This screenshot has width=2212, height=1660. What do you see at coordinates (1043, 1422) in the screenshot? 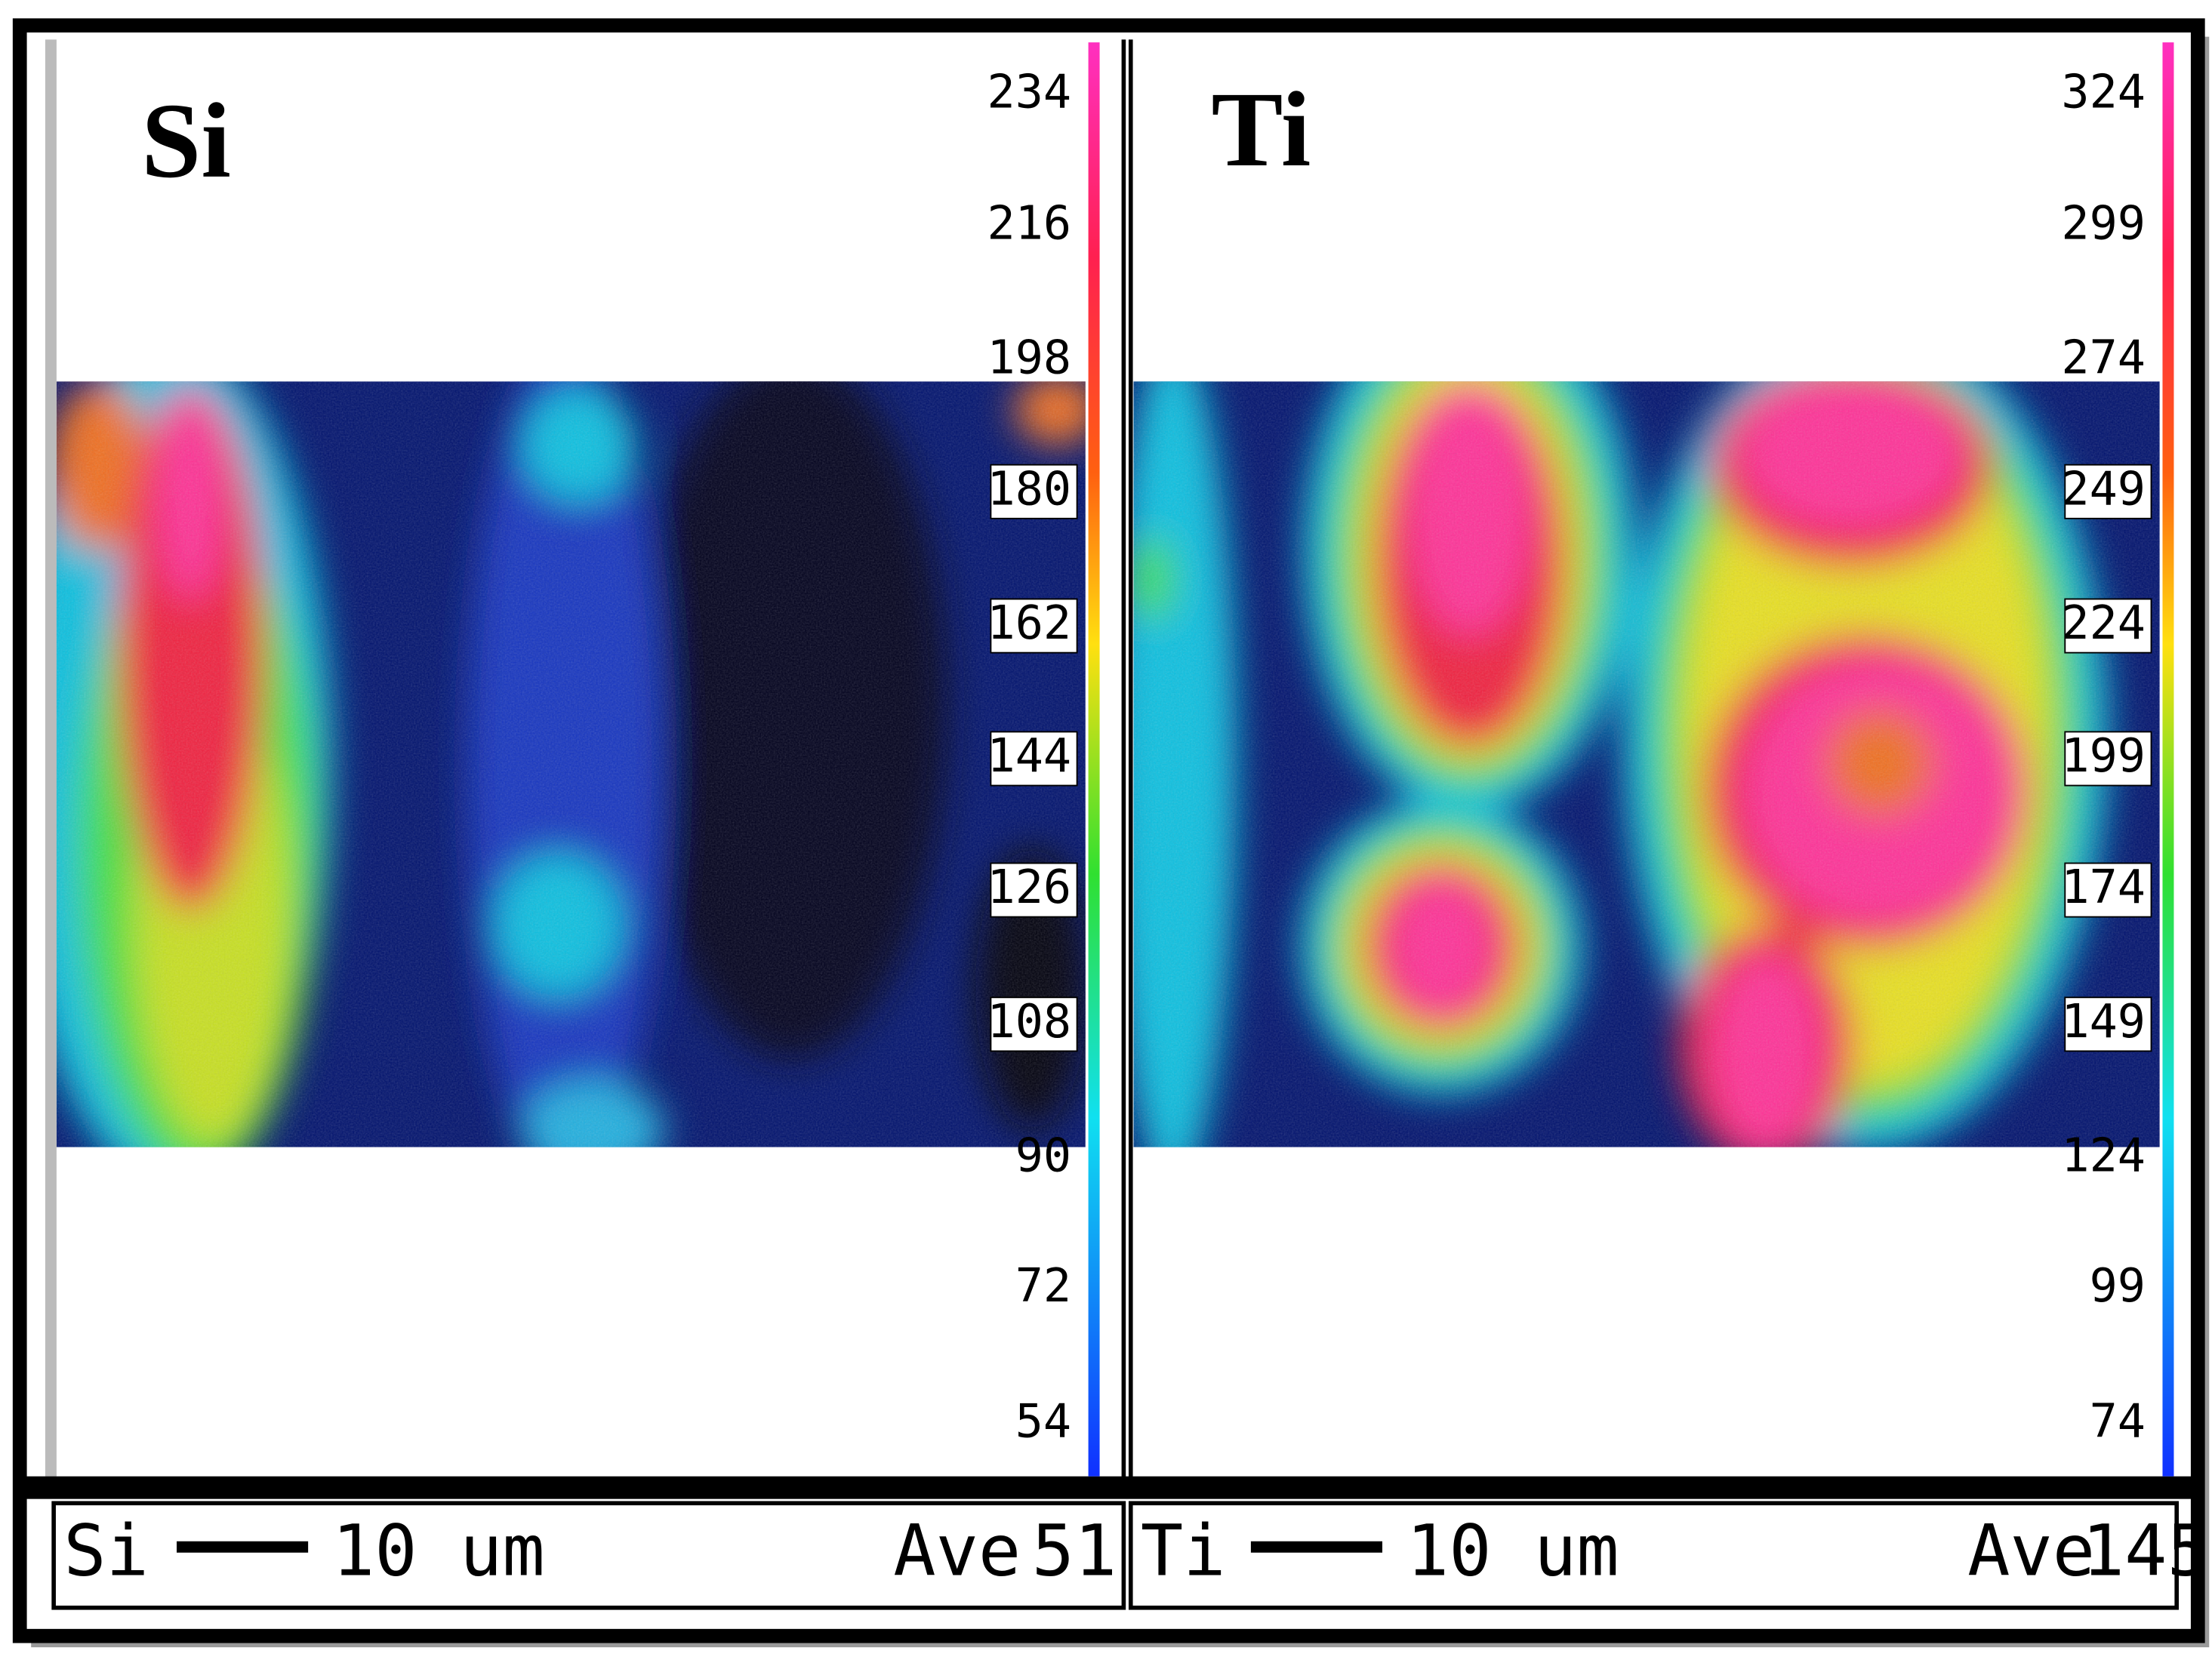
I see `scale-label: 54` at bounding box center [1043, 1422].